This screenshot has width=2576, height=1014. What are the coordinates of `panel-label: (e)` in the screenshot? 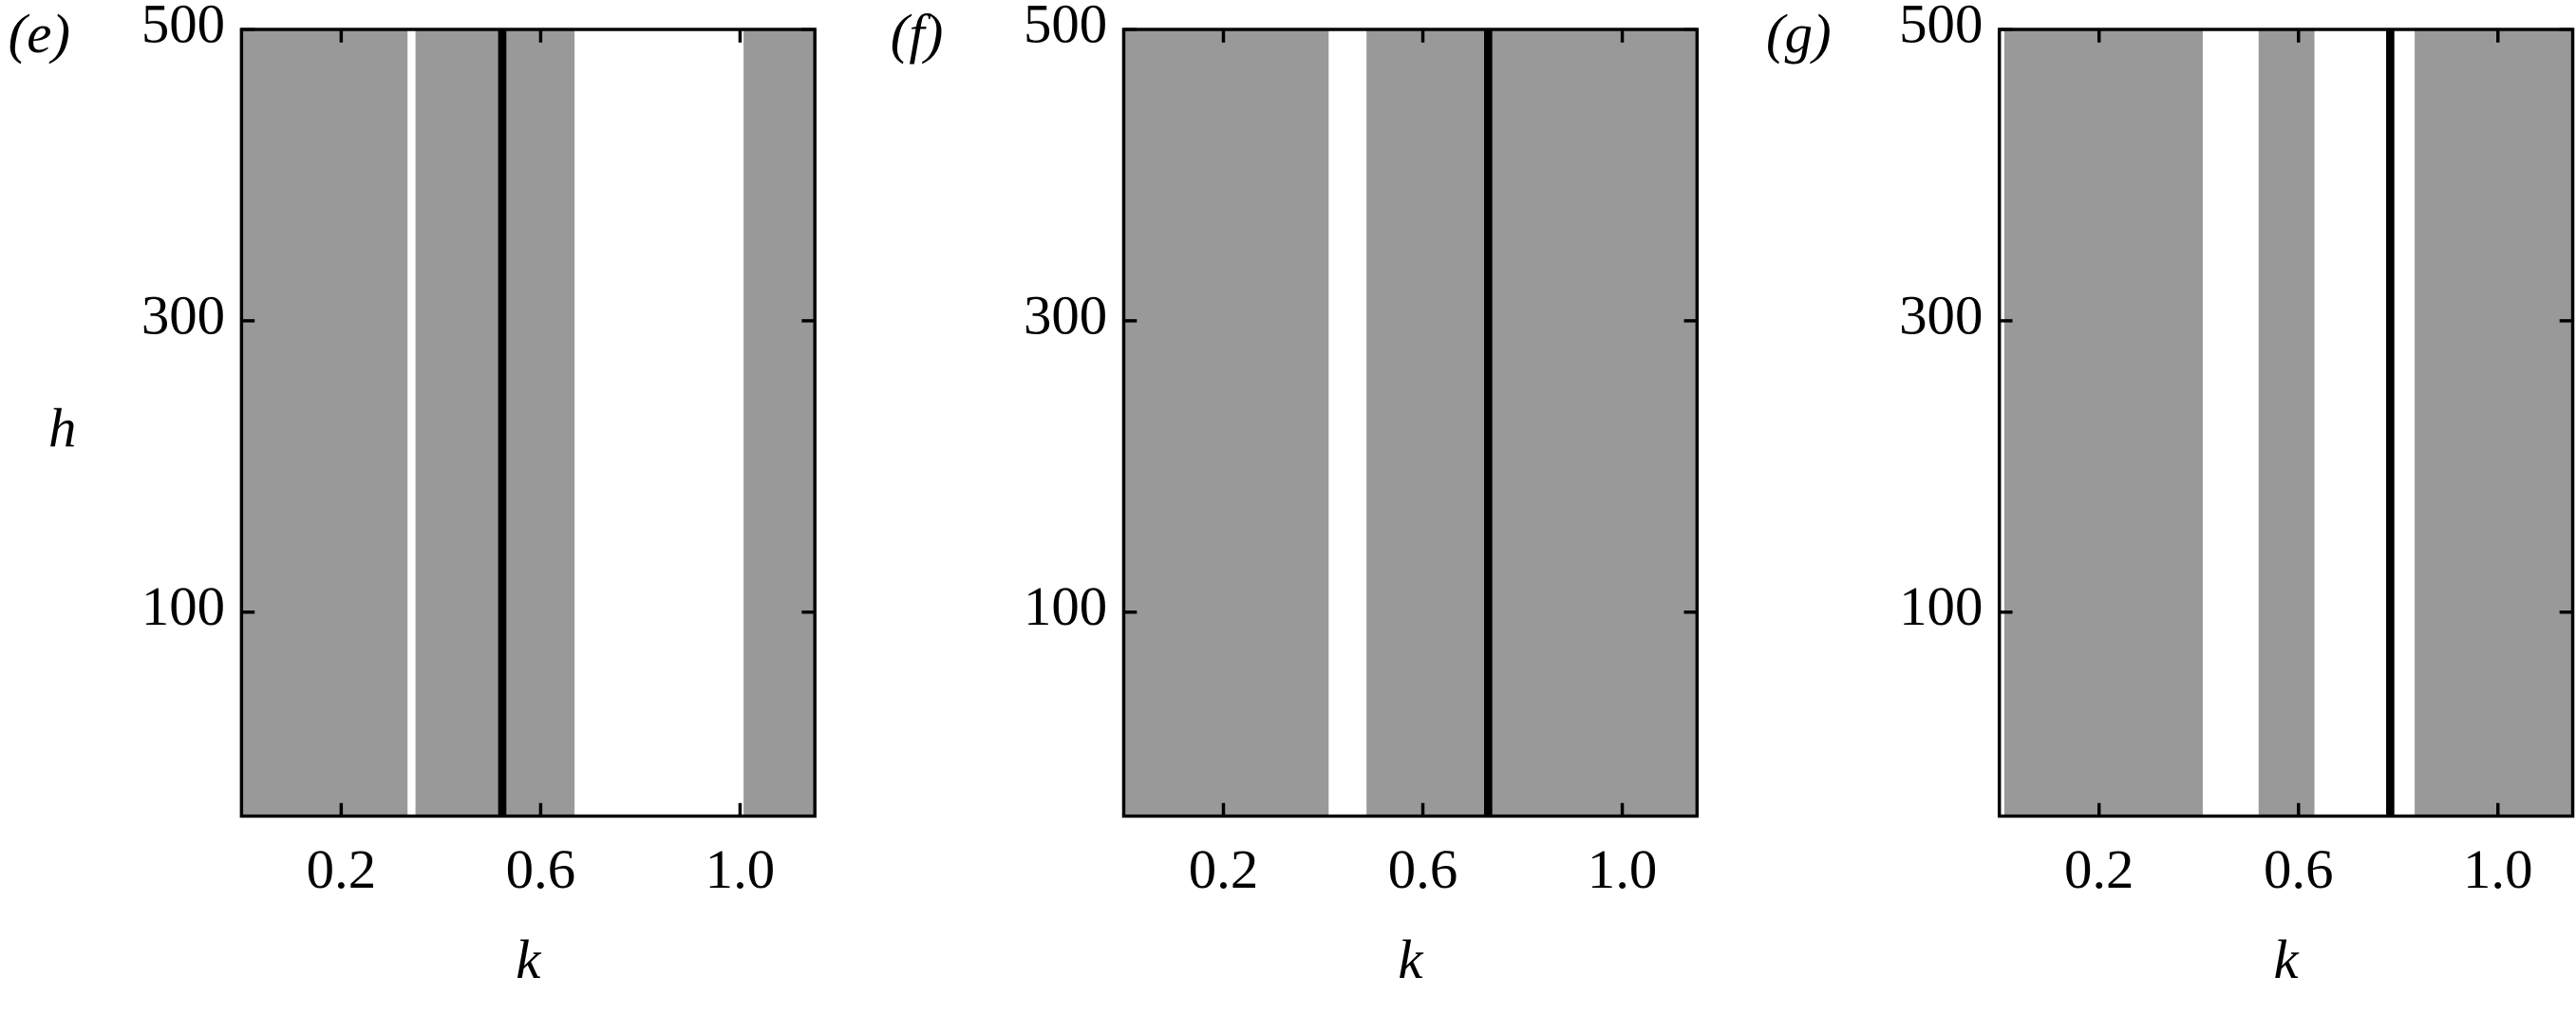 It's located at (39, 34).